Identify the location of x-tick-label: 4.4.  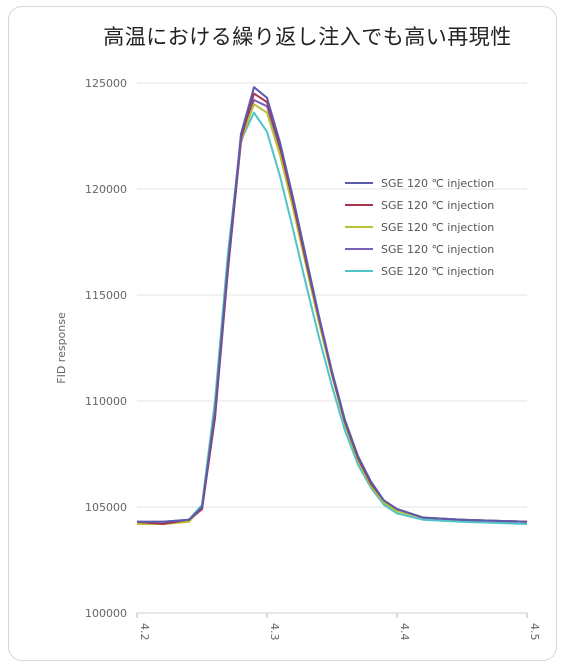
(404, 632).